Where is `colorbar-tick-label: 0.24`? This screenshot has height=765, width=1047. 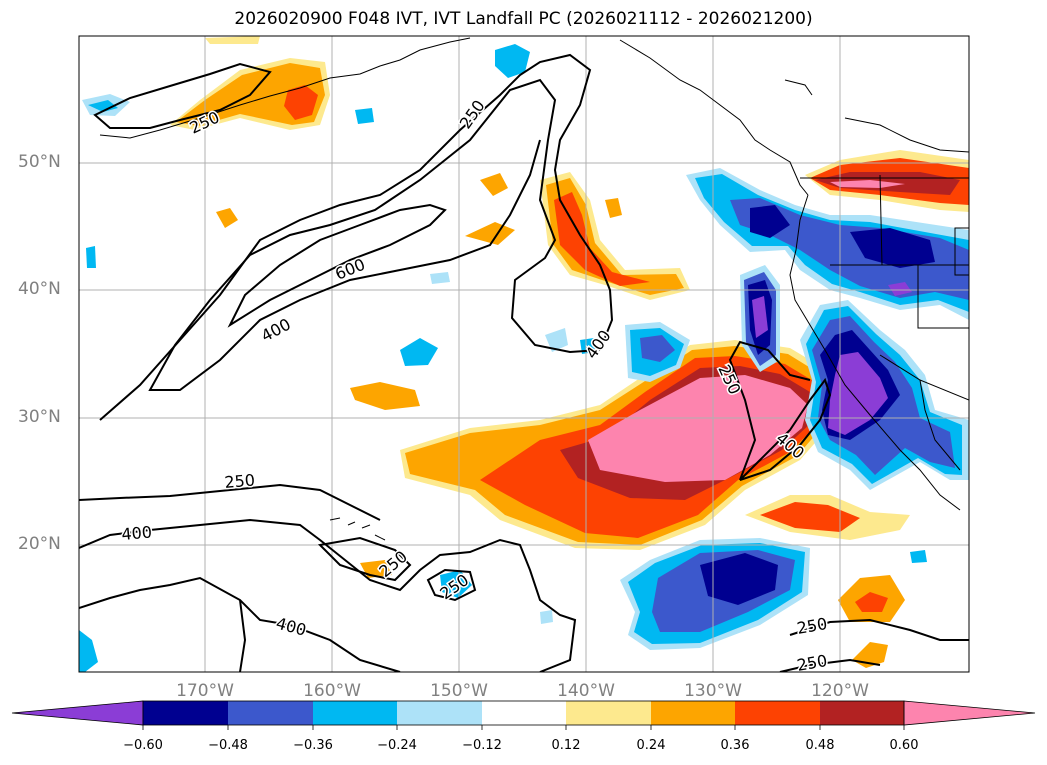
colorbar-tick-label: 0.24 is located at coordinates (651, 745).